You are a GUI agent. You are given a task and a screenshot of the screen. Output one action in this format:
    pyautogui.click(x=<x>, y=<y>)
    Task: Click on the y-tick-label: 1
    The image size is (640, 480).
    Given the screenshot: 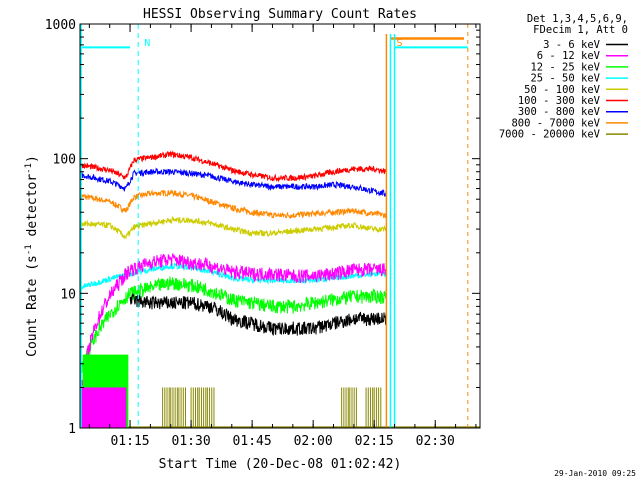 What is the action you would take?
    pyautogui.click(x=72, y=429)
    